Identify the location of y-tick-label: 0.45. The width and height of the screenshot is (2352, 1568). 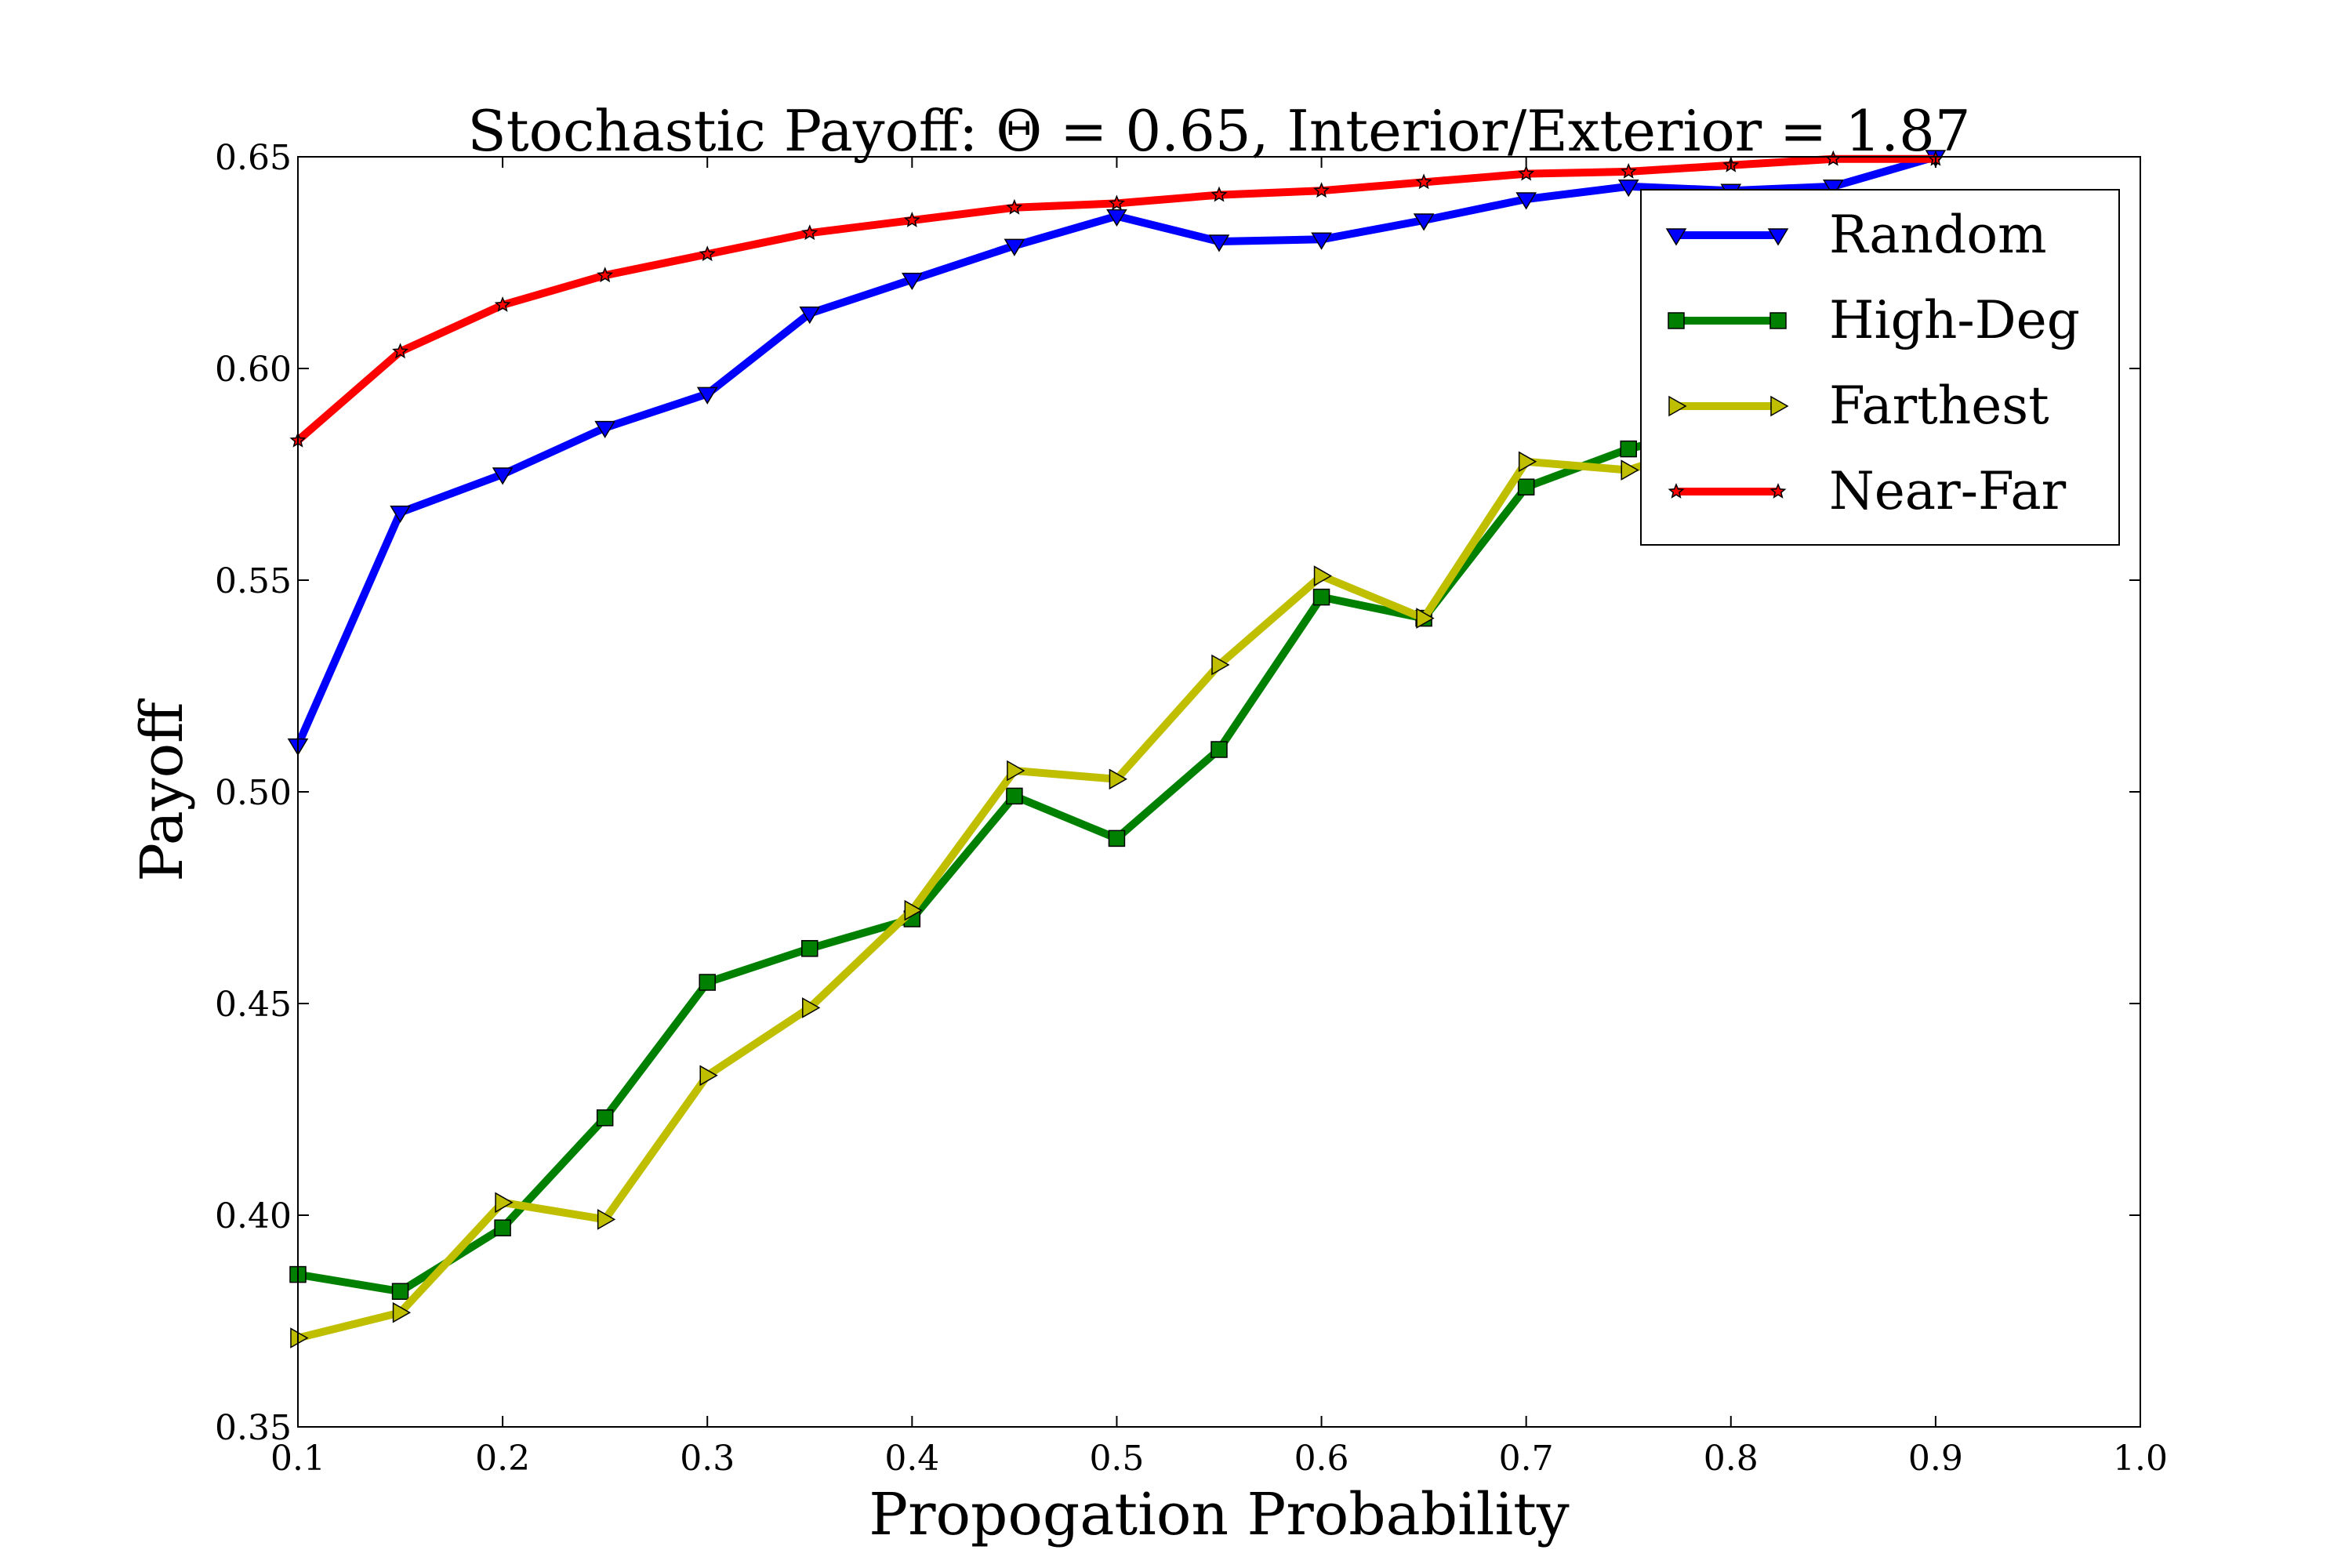
(253, 1005).